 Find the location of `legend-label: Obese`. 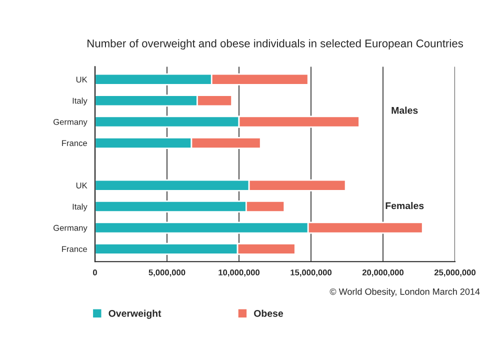

legend-label: Obese is located at coordinates (269, 313).